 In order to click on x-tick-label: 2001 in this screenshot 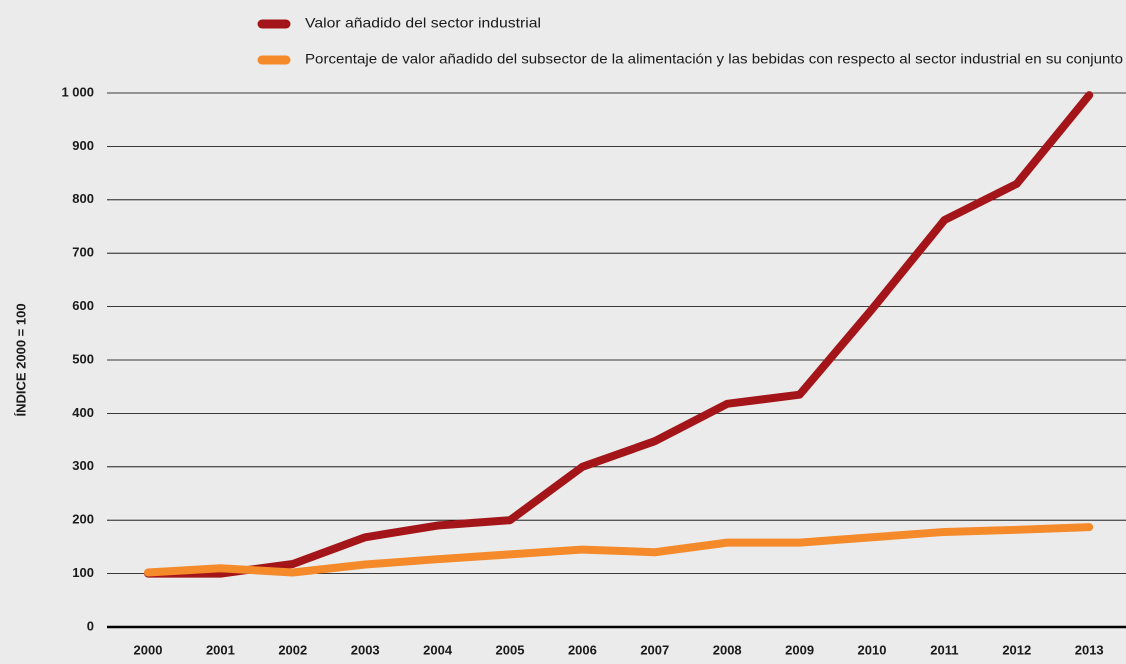, I will do `click(220, 649)`.